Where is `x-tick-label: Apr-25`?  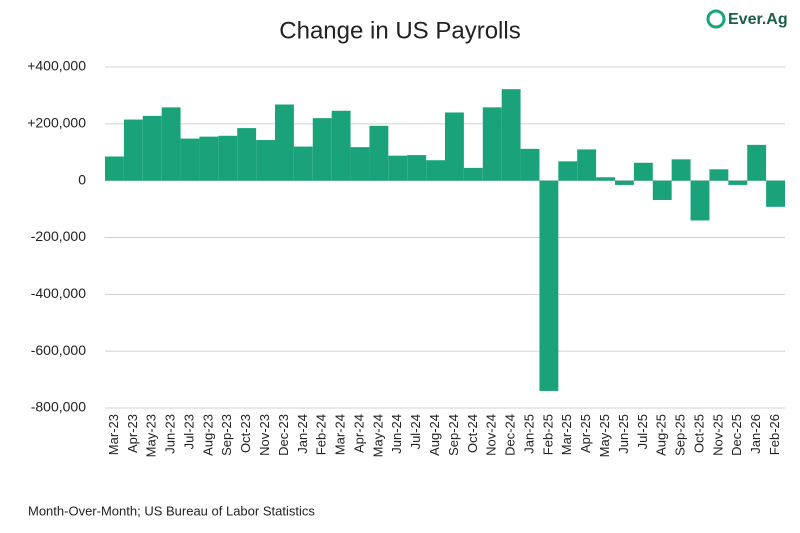
x-tick-label: Apr-25 is located at coordinates (585, 433).